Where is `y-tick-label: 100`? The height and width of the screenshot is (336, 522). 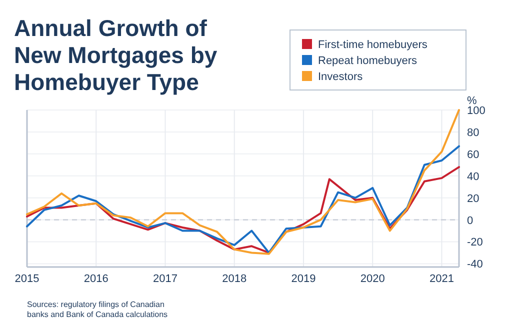 y-tick-label: 100 is located at coordinates (476, 111).